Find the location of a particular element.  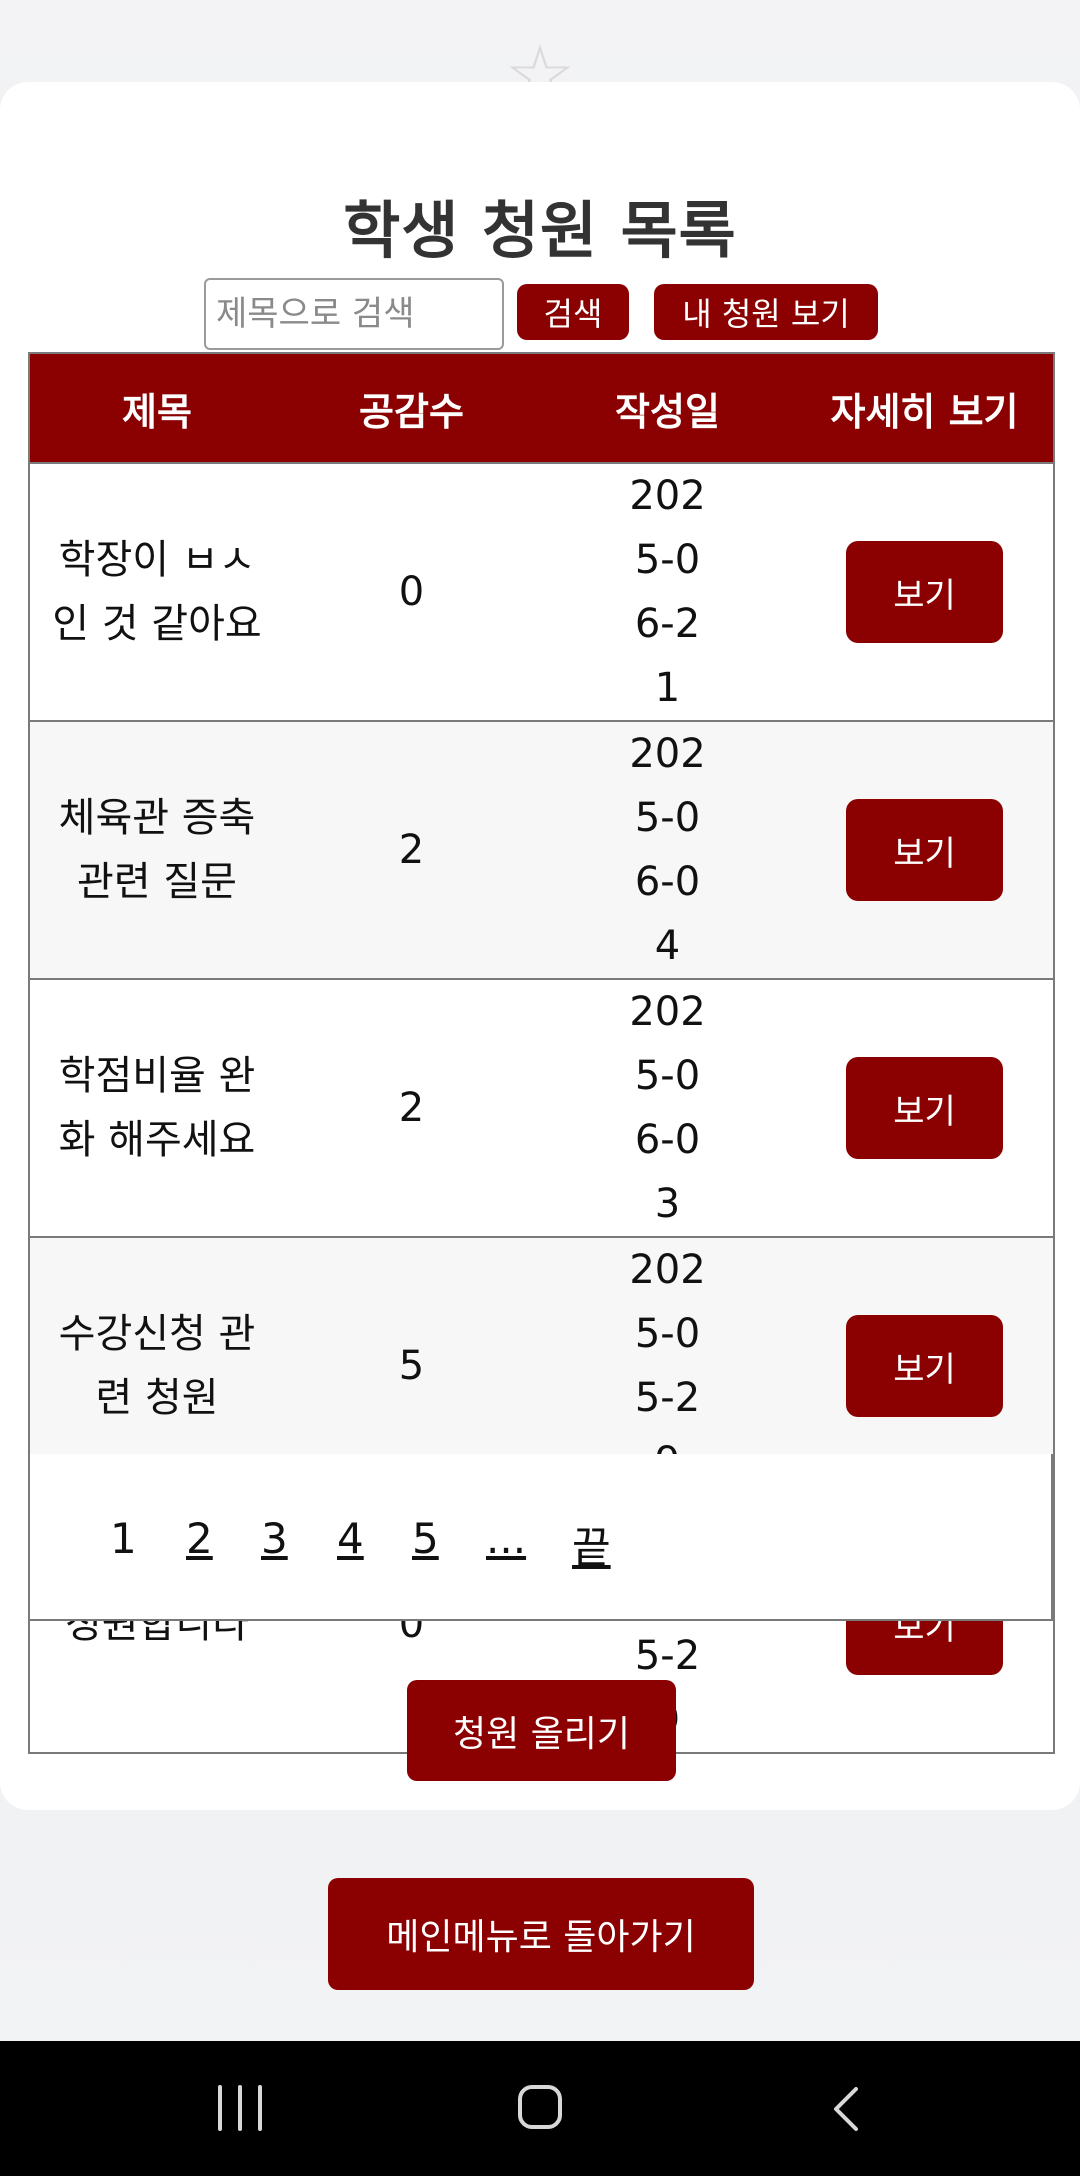

page-link: 3 is located at coordinates (274, 1538).